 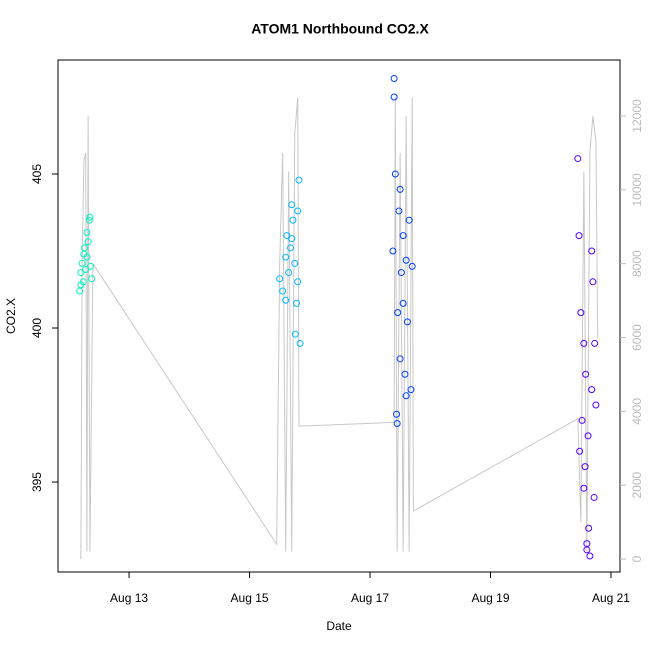 What do you see at coordinates (637, 190) in the screenshot?
I see `y2-tick-label: 10000` at bounding box center [637, 190].